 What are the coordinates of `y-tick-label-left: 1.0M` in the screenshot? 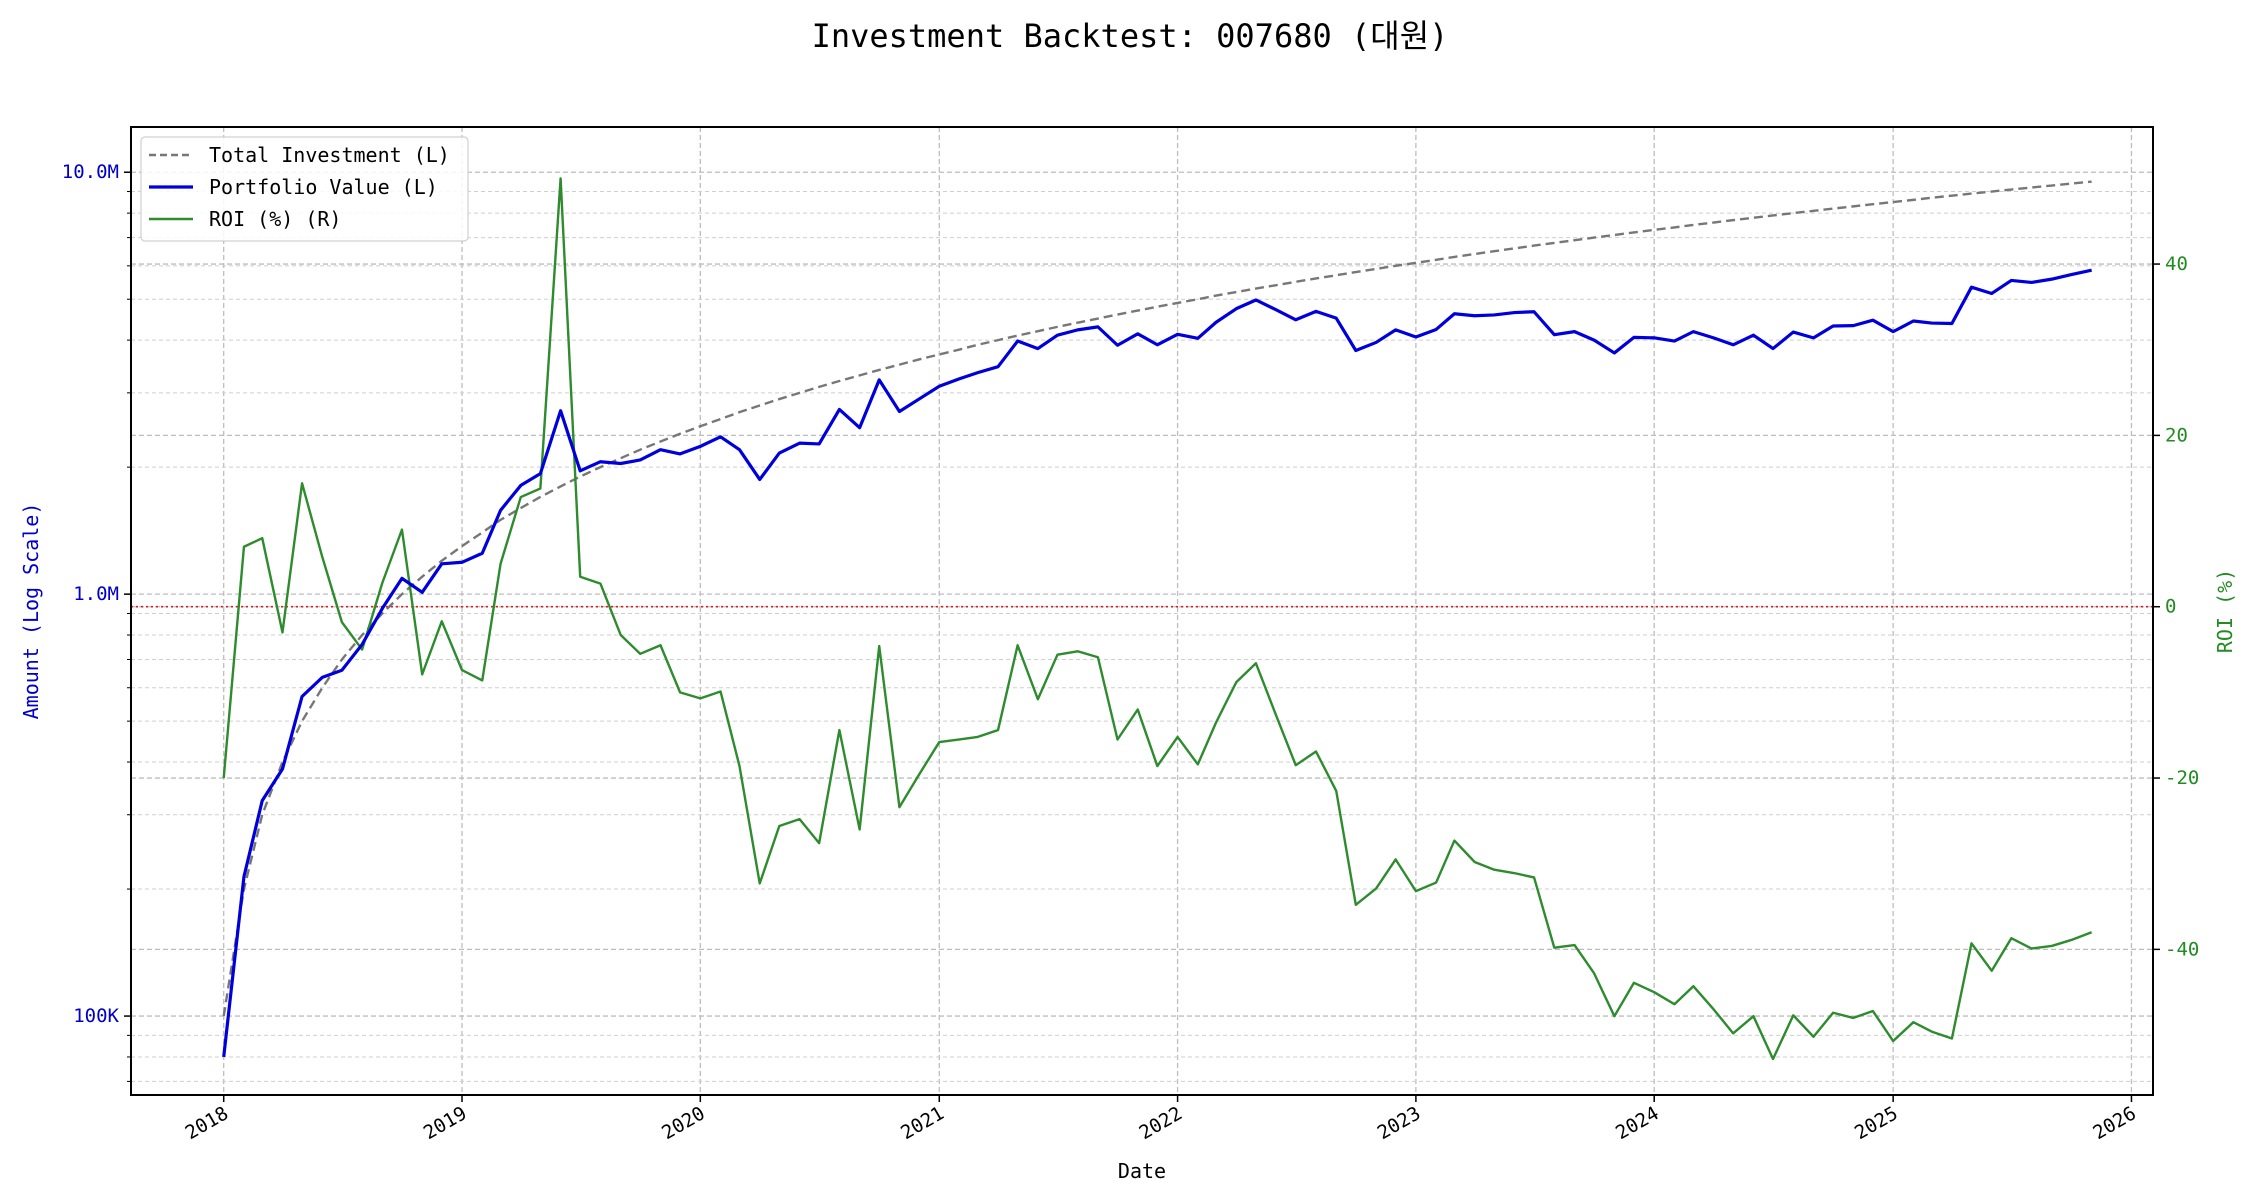 It's located at (96, 594).